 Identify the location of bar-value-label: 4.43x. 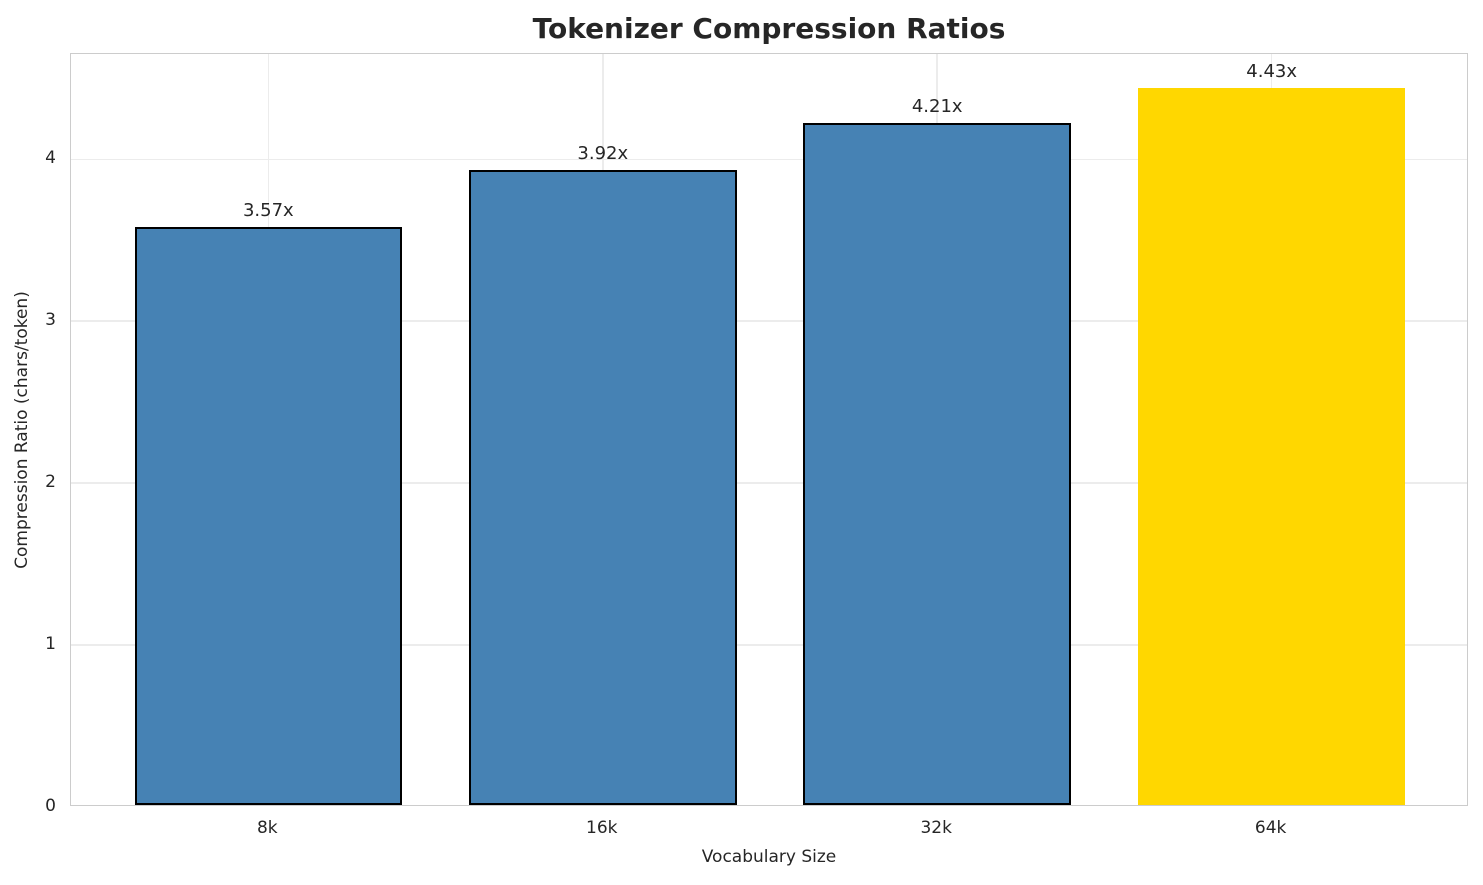
(1272, 71).